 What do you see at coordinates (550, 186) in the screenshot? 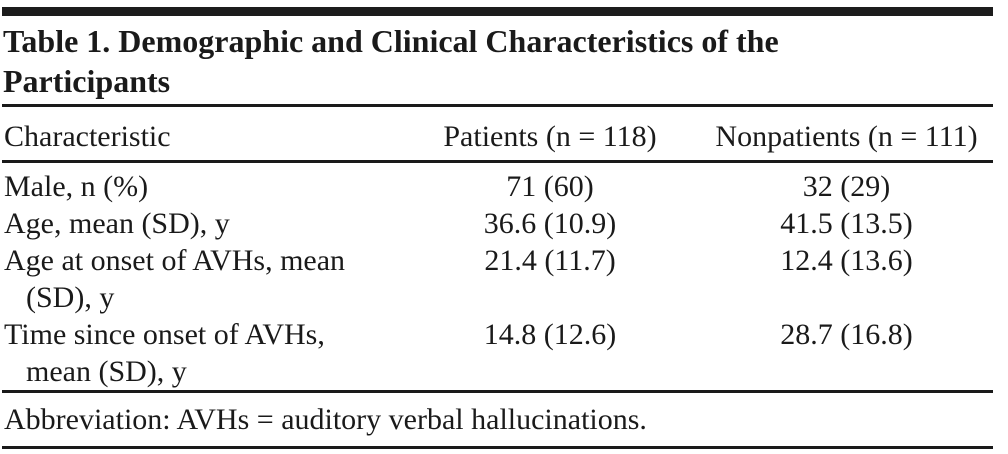
I see `patients-value: 71 (60)` at bounding box center [550, 186].